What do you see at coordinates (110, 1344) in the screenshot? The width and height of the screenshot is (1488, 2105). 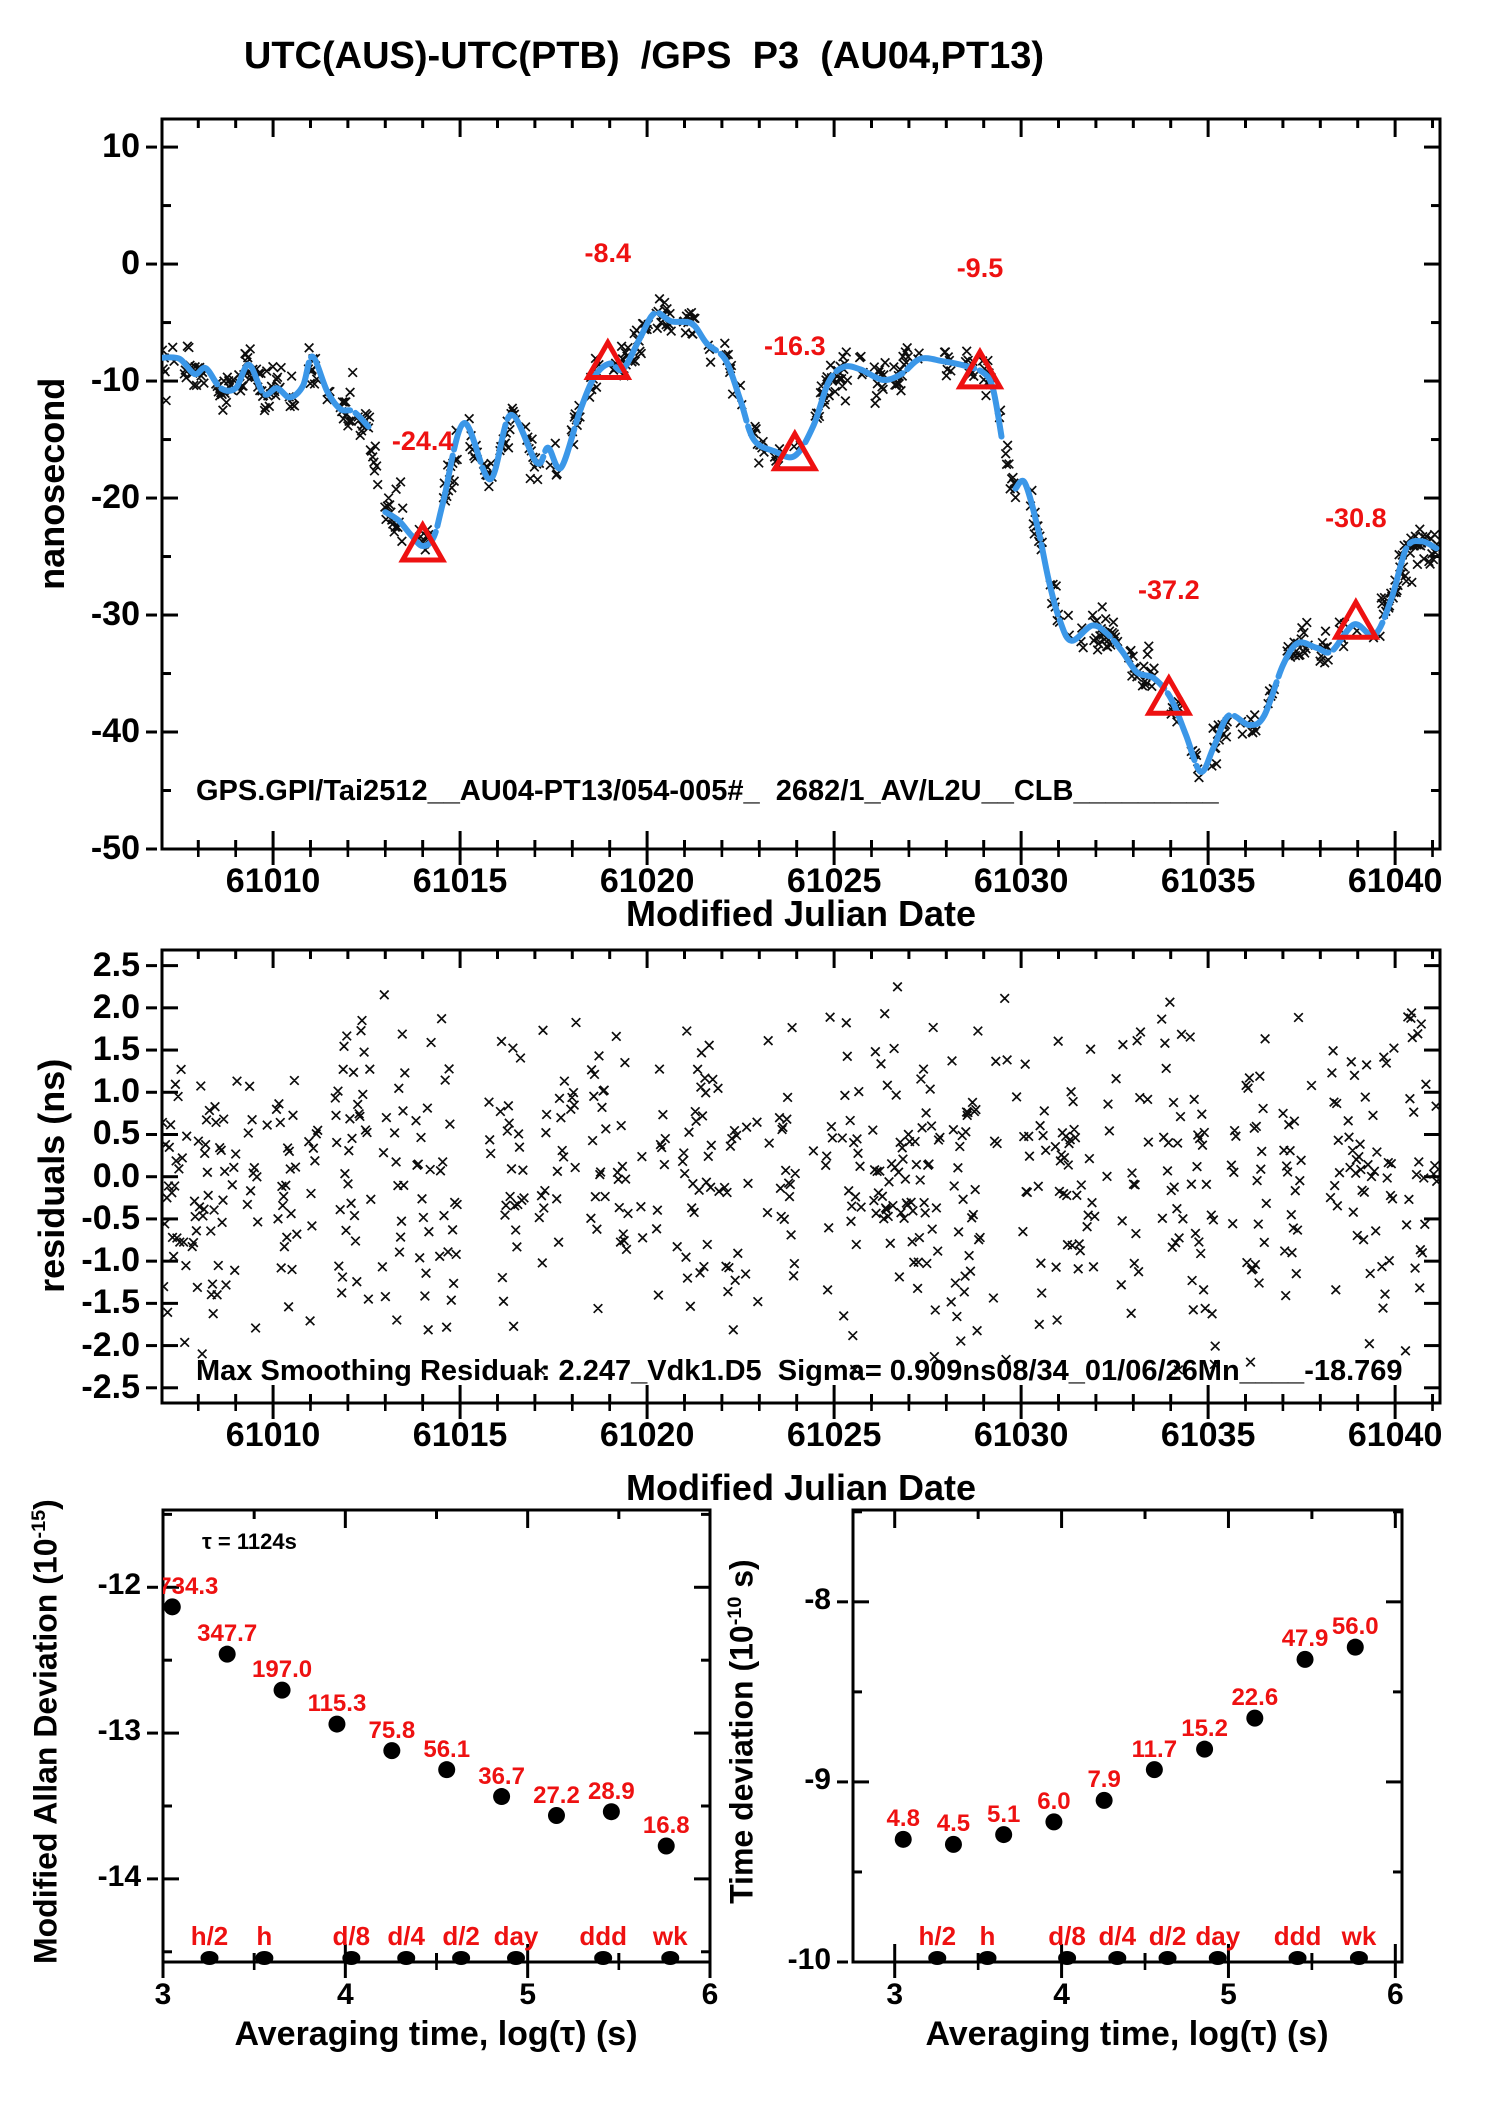 I see `residuals-y-tick-label: -2.0` at bounding box center [110, 1344].